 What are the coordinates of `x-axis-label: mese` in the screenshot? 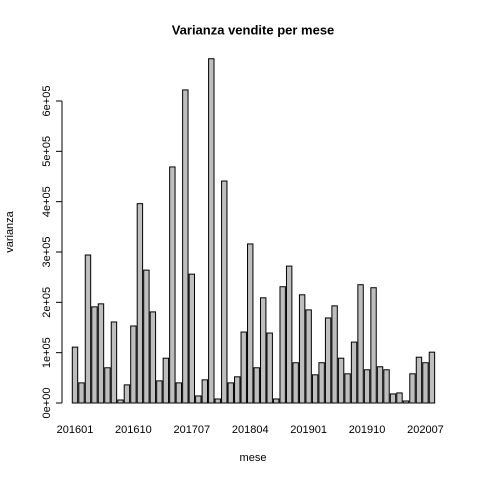 It's located at (253, 458).